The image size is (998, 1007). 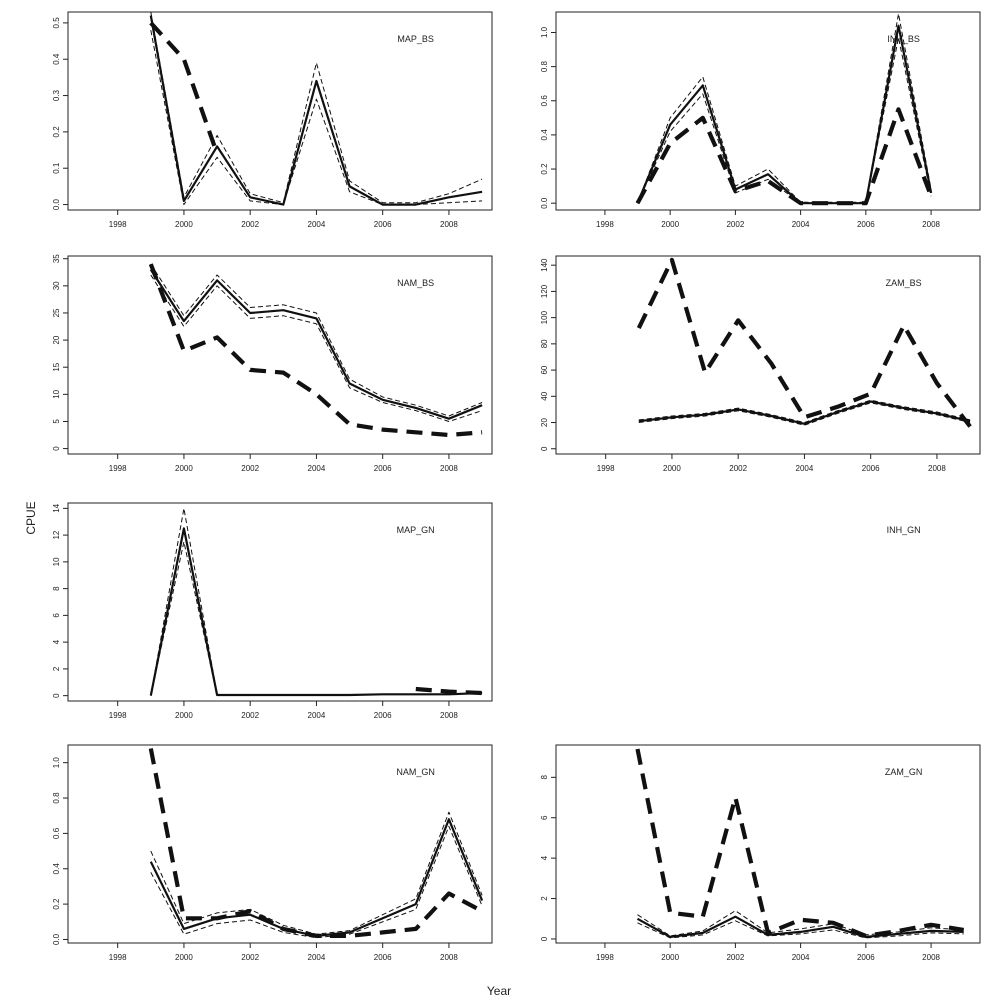 I want to click on y-tick-label: 140, so click(x=544, y=265).